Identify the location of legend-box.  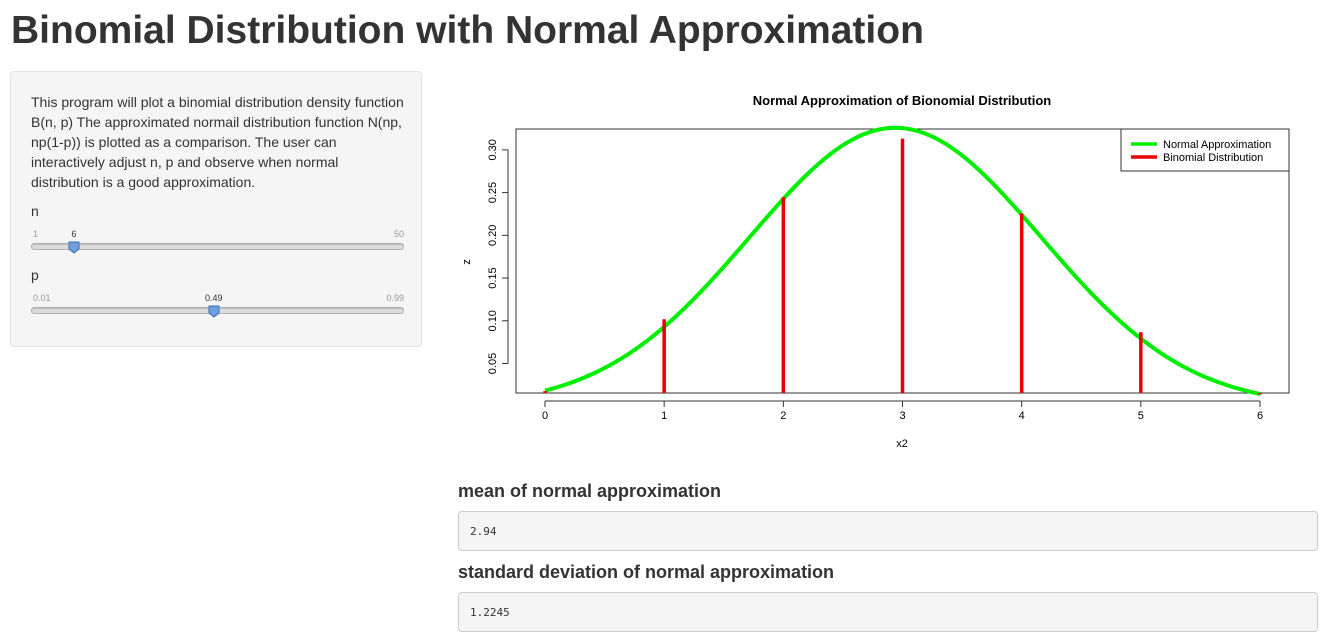
(1205, 150).